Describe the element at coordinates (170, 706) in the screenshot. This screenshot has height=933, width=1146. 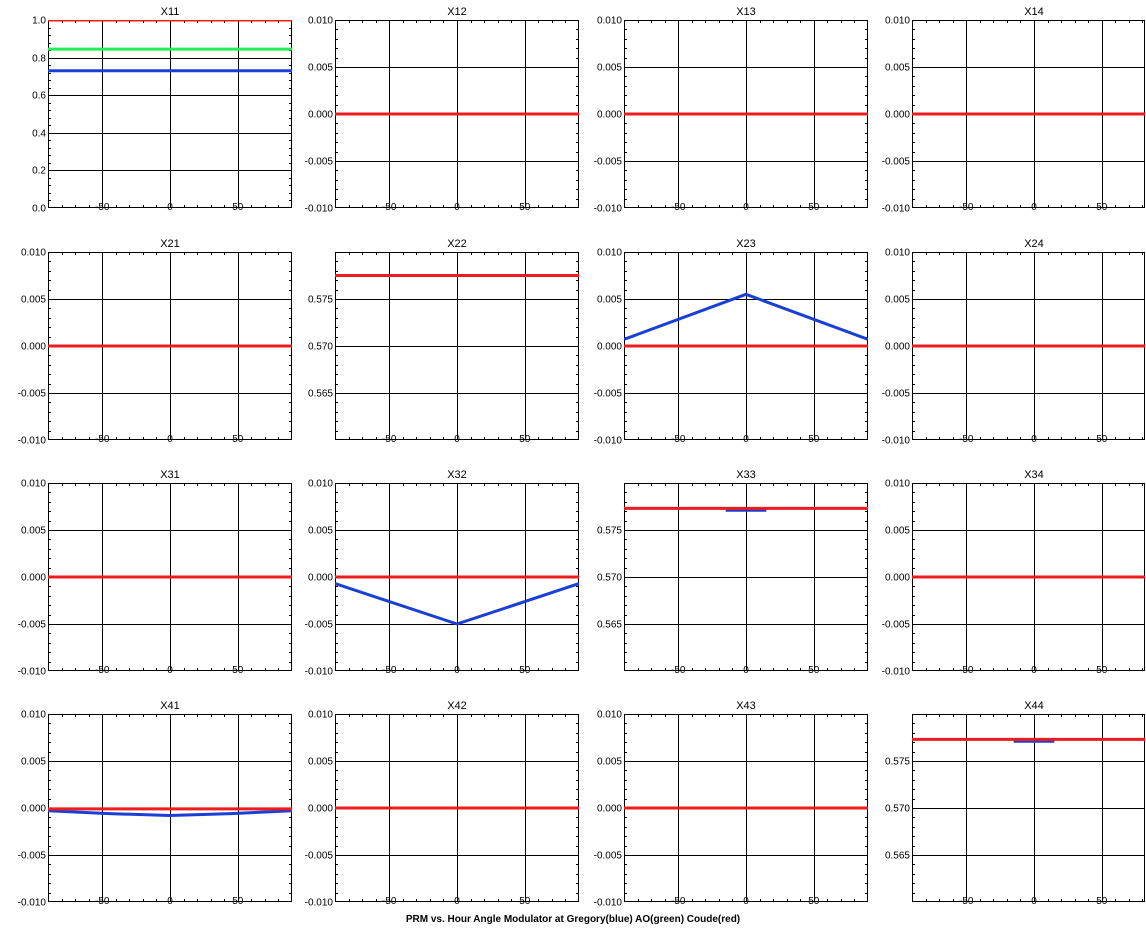
I see `panel-title: X41` at that location.